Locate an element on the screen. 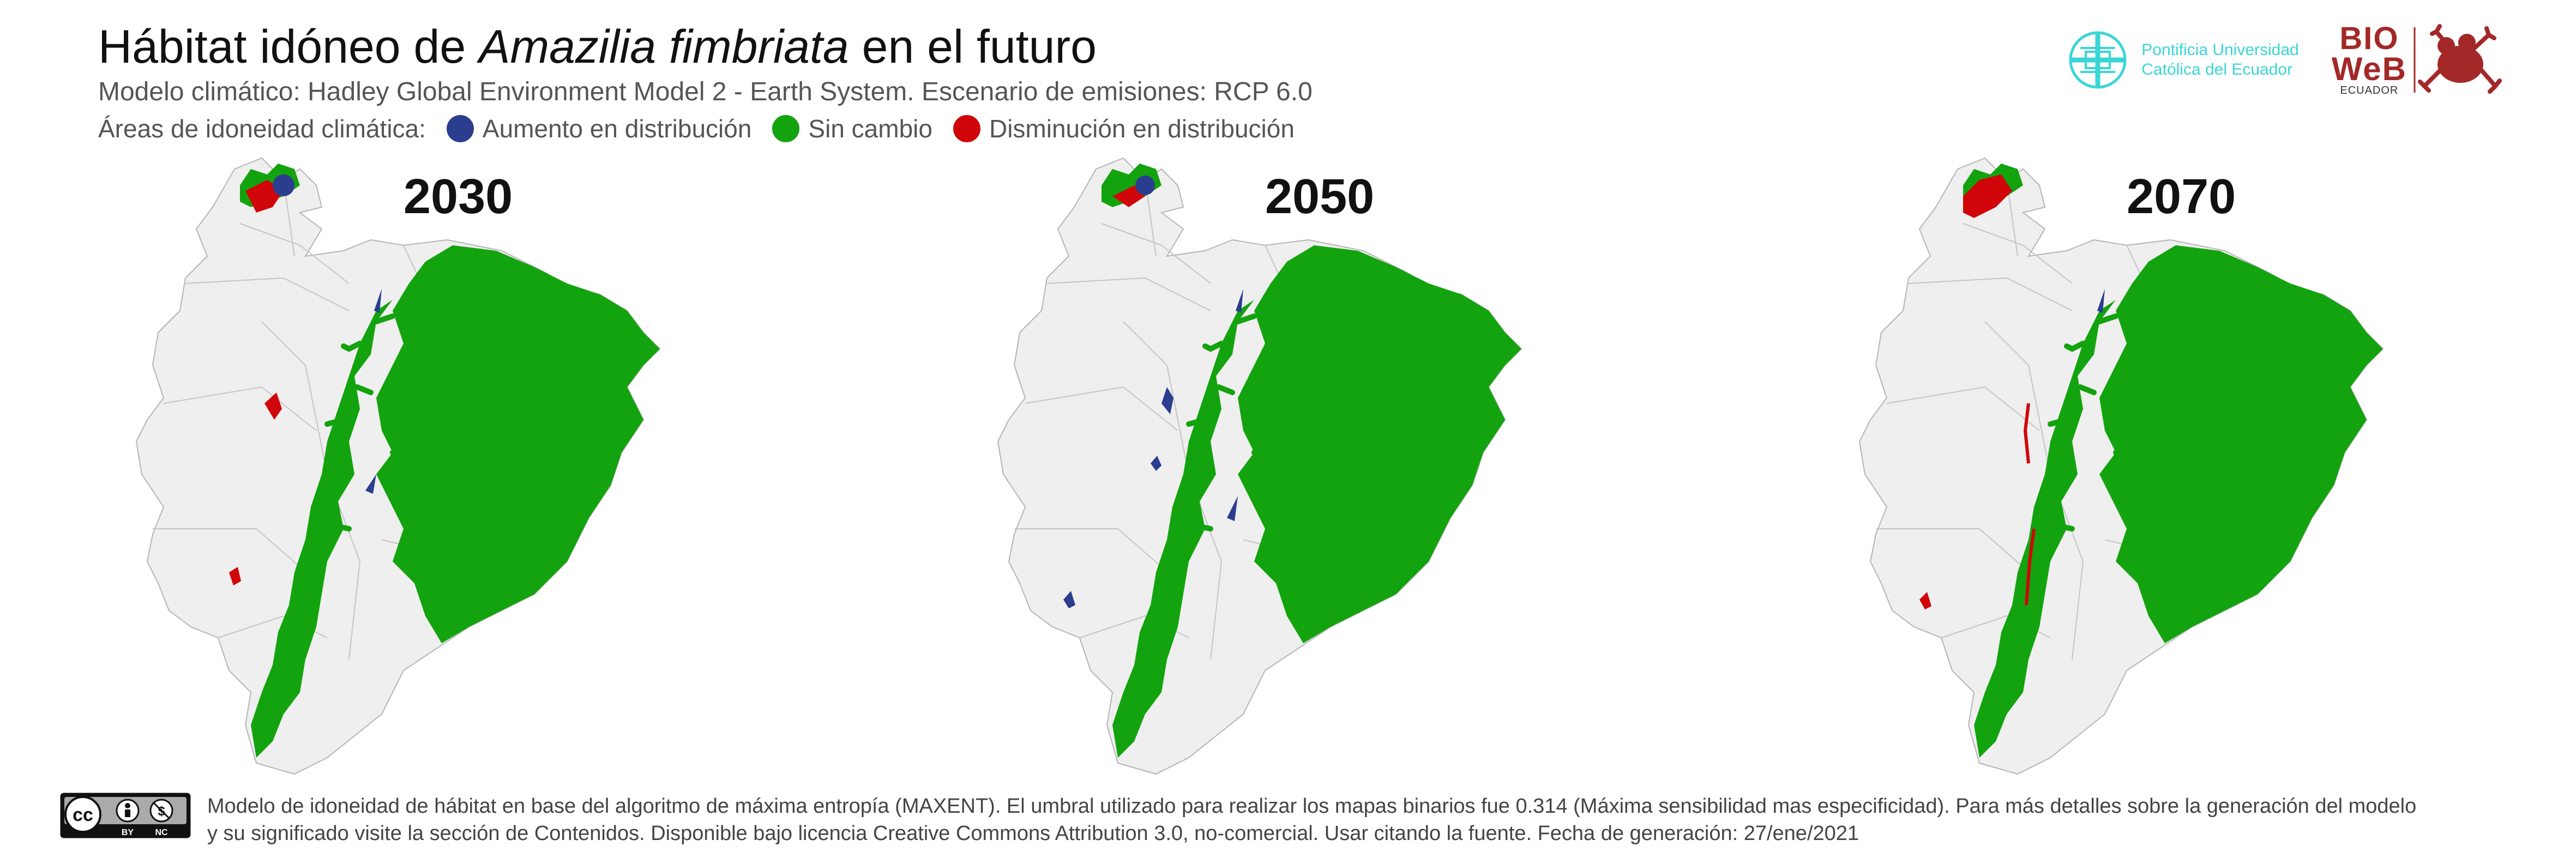 This screenshot has width=2576, height=858. increase-area-coast is located at coordinates (1069, 599).